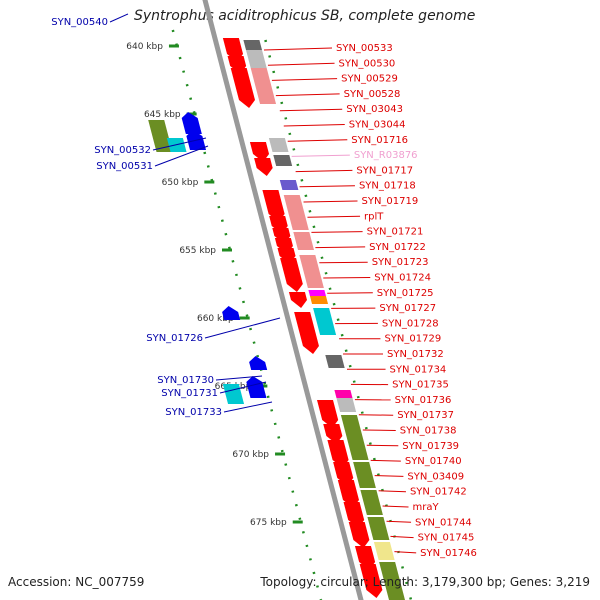  What do you see at coordinates (197, 251) in the screenshot?
I see `tick-label: 655 kbp` at bounding box center [197, 251].